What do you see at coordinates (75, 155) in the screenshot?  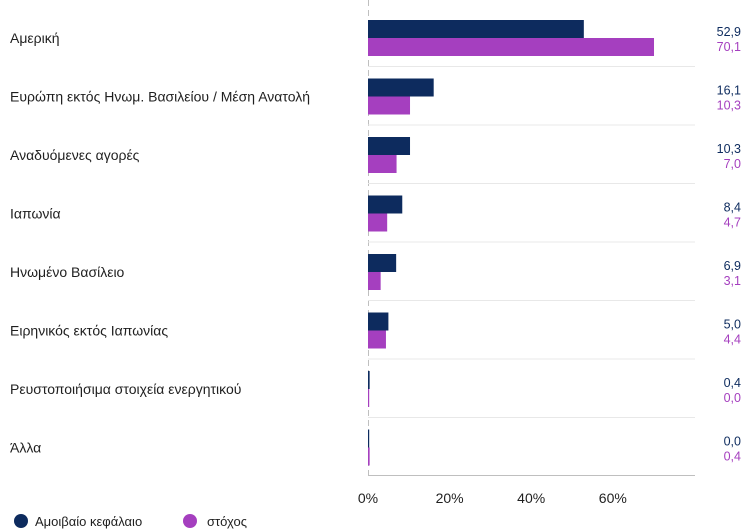 I see `category-label: Αναδυόμενες αγορές` at bounding box center [75, 155].